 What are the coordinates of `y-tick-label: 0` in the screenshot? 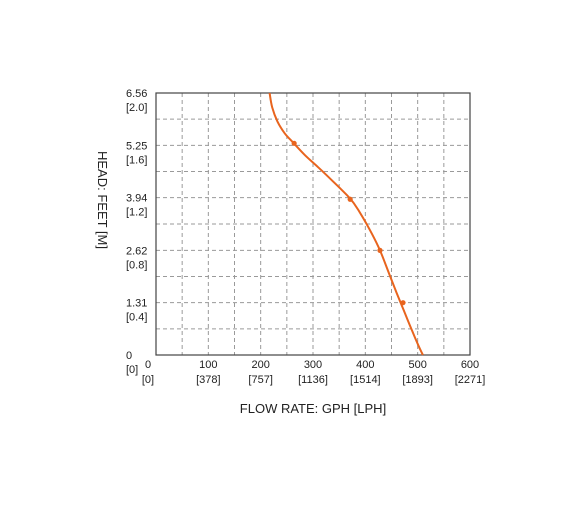 It's located at (129, 356).